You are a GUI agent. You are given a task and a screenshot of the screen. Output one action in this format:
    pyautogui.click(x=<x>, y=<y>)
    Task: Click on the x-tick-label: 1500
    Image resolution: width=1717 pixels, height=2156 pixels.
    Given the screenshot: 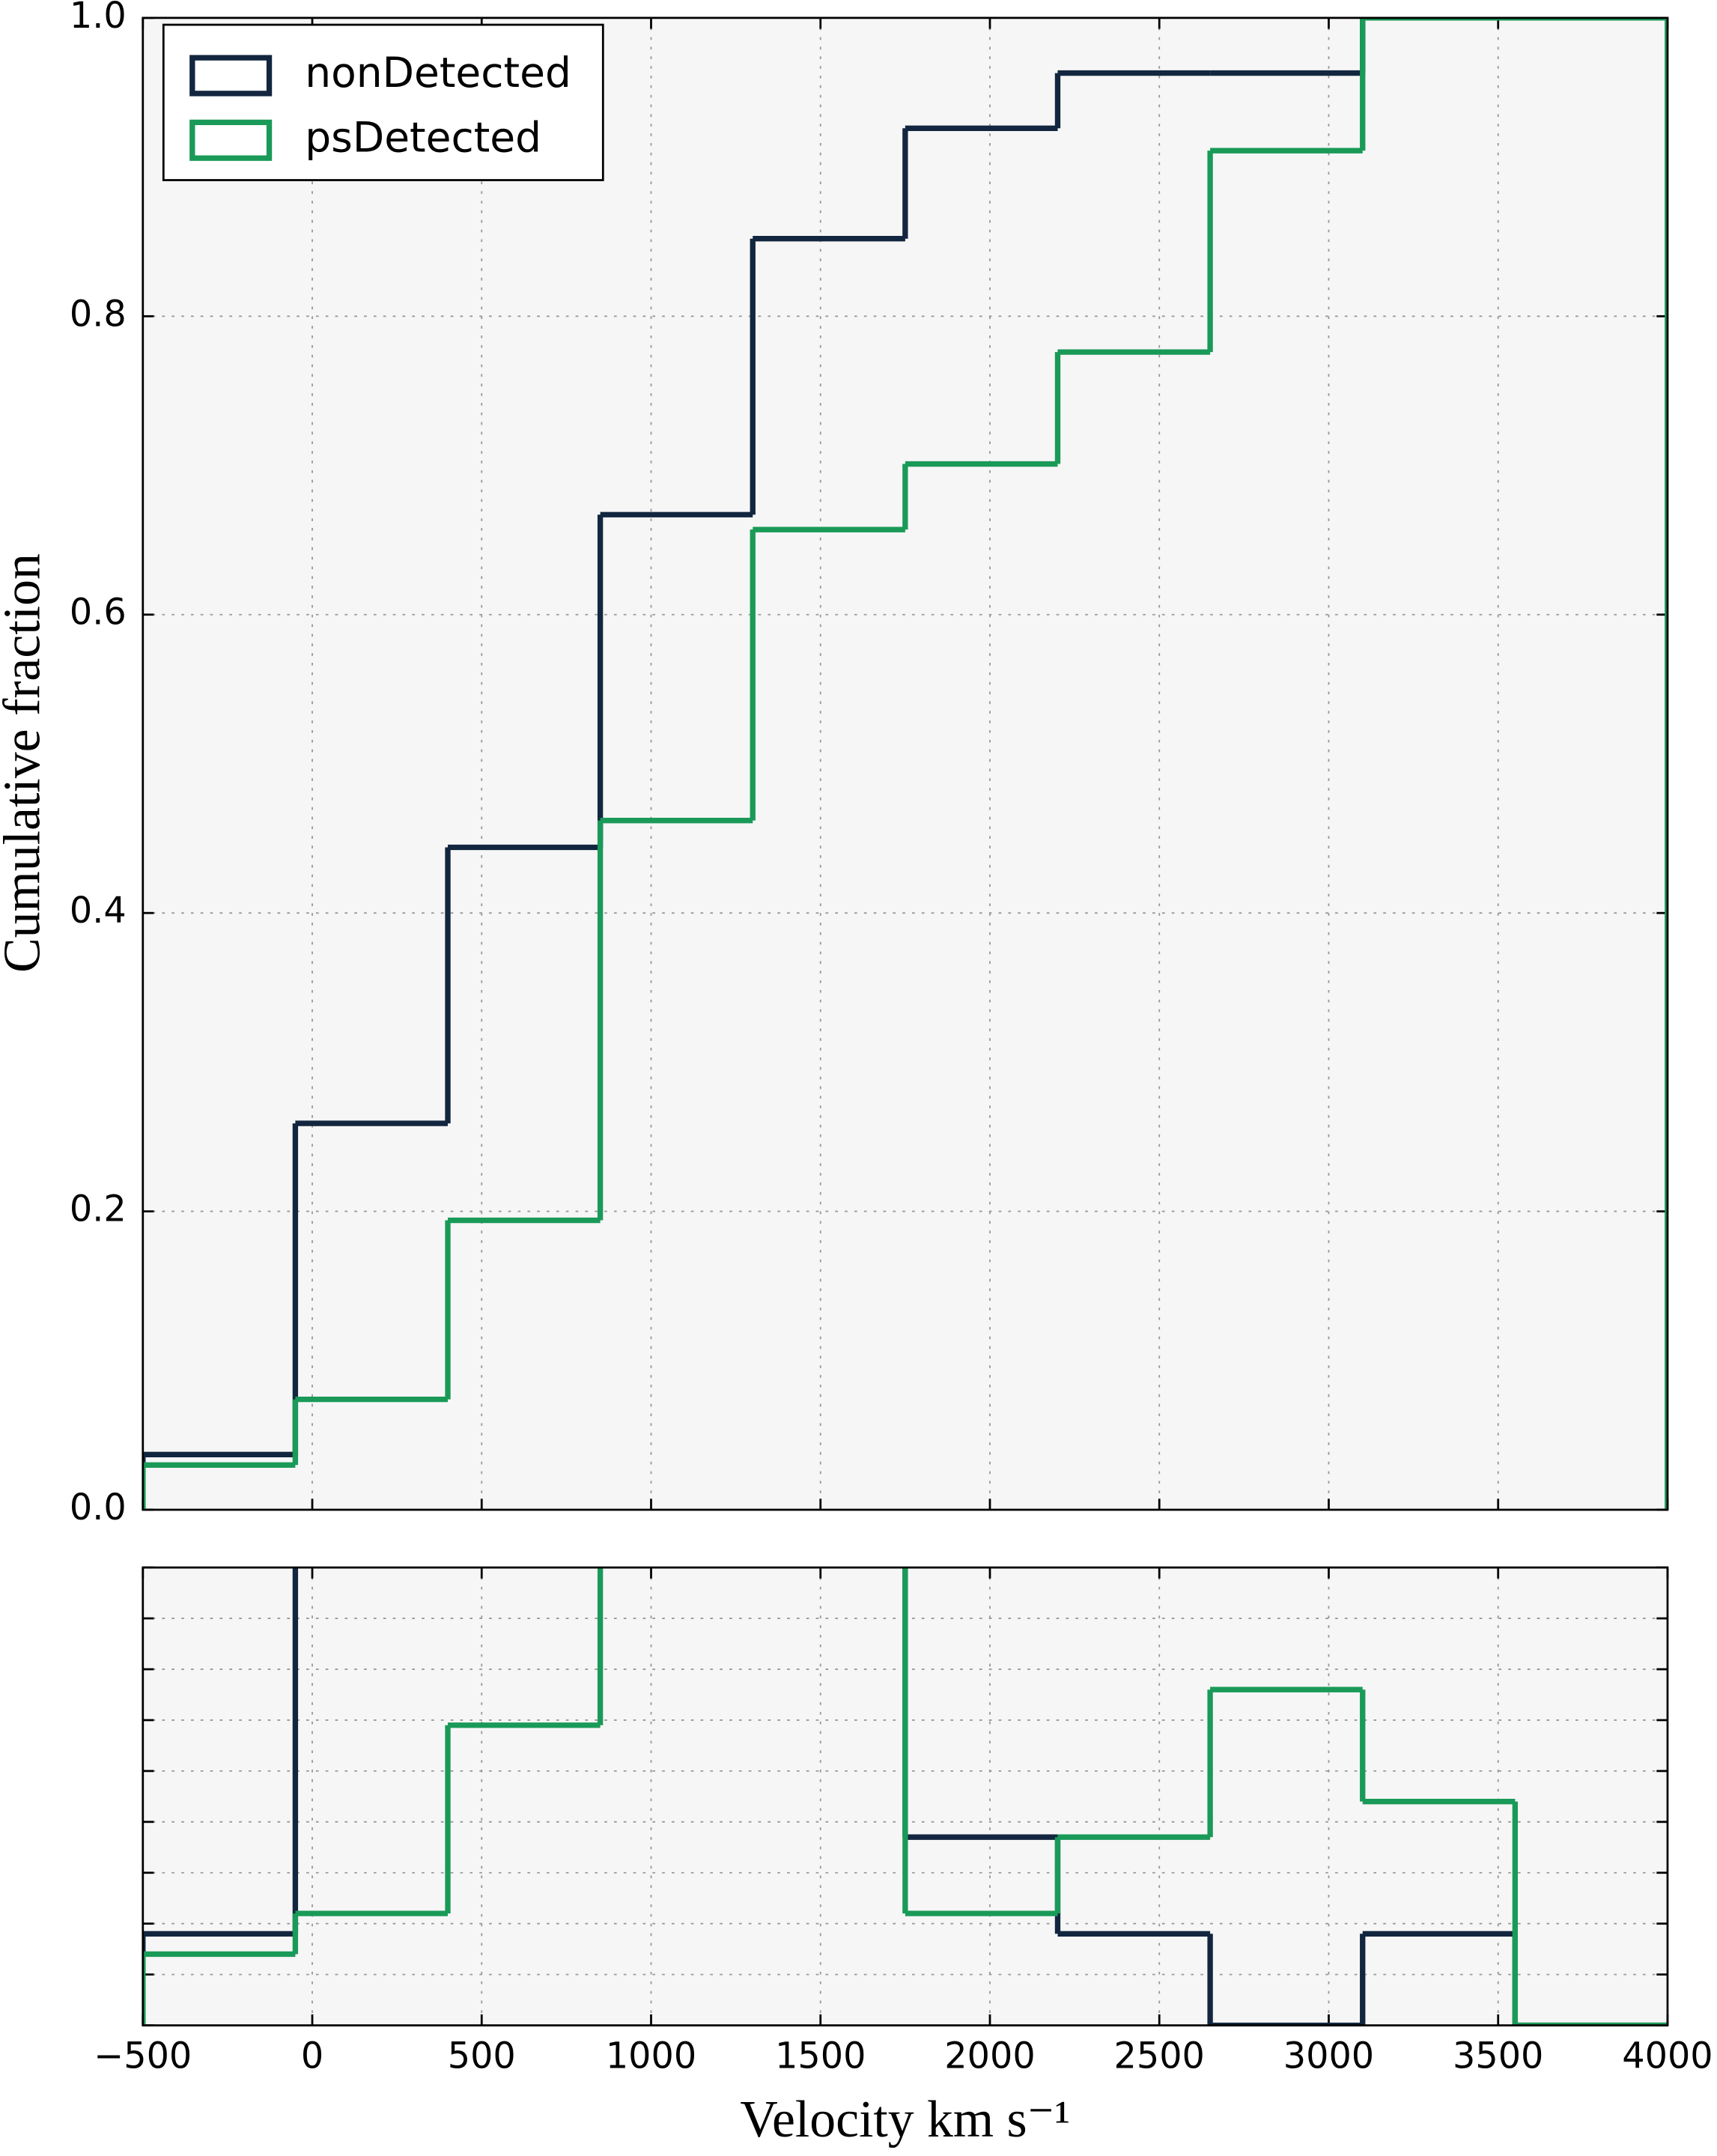 What is the action you would take?
    pyautogui.click(x=820, y=2056)
    